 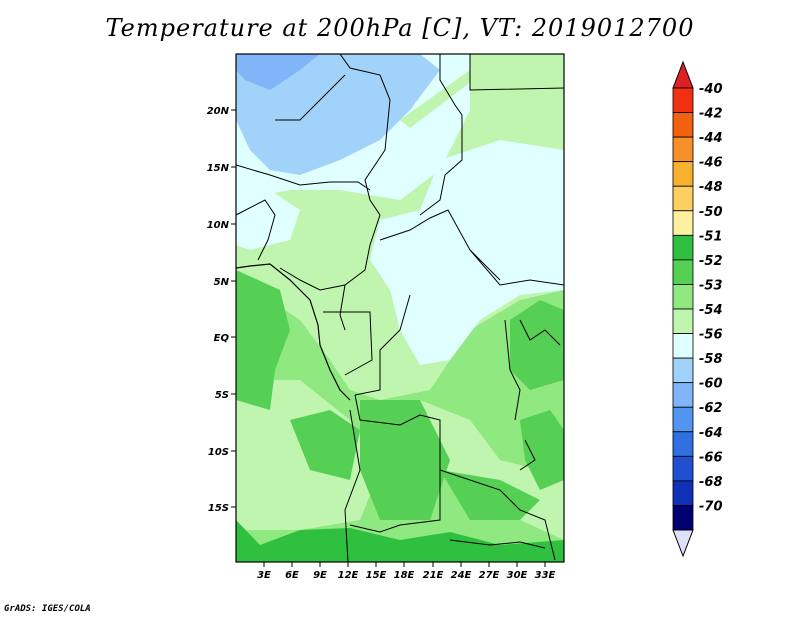 I want to click on colorbar-label: -54, so click(x=711, y=310).